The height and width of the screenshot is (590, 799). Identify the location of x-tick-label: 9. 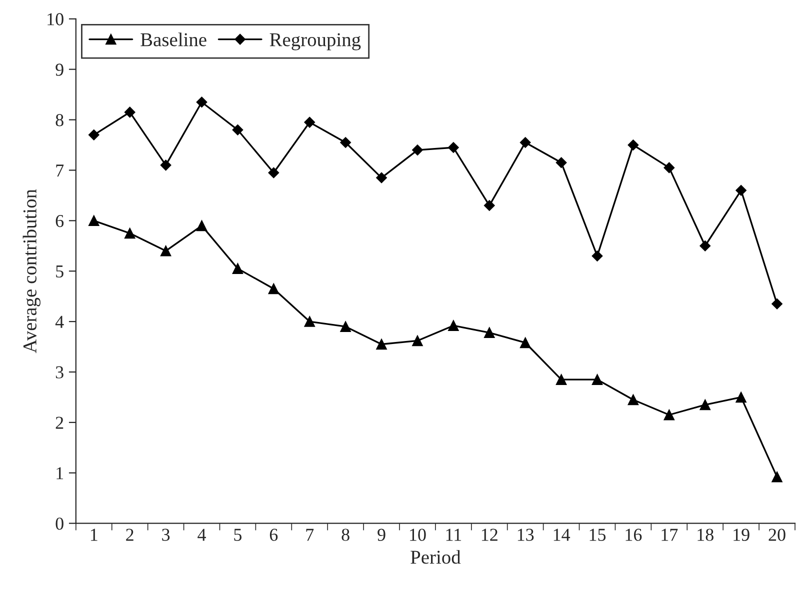
(382, 534).